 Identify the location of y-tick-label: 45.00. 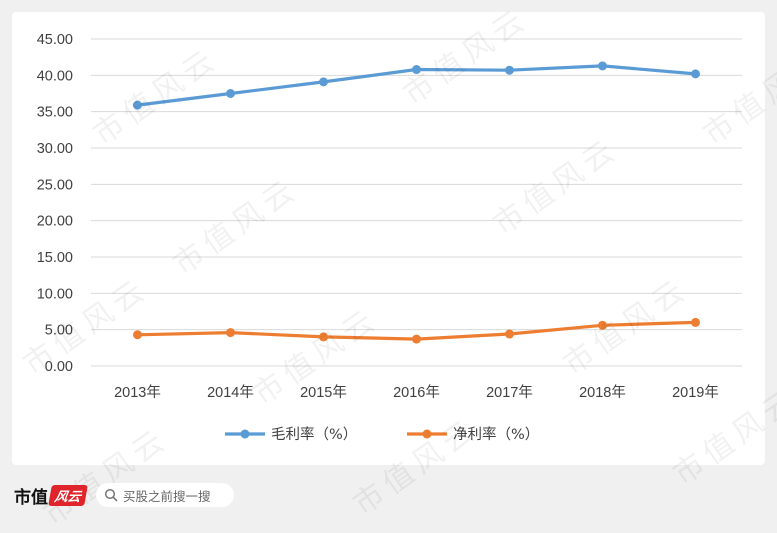
(55, 40).